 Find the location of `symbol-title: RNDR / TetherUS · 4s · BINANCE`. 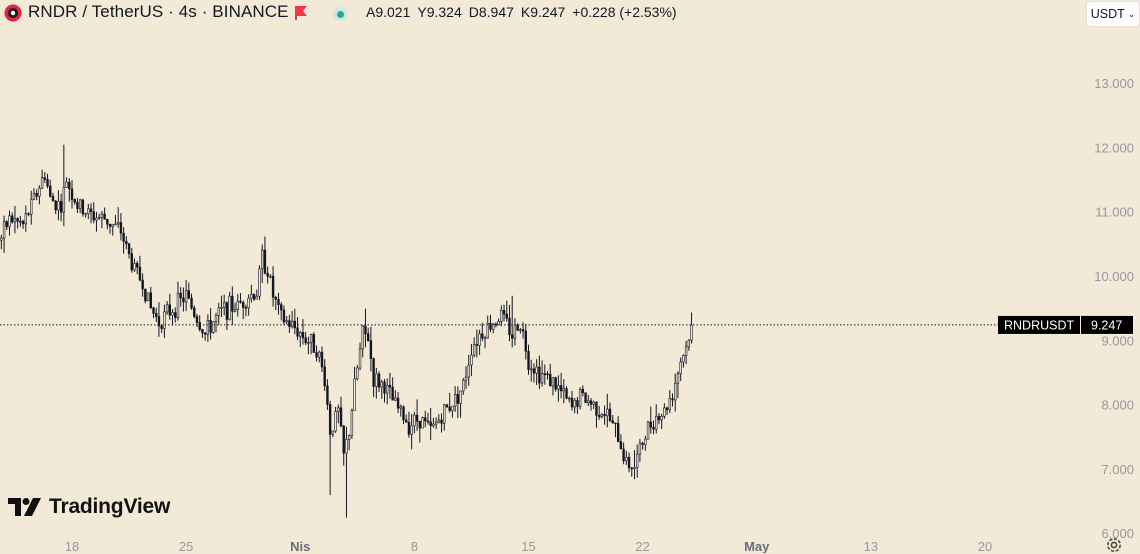

symbol-title: RNDR / TetherUS · 4s · BINANCE is located at coordinates (158, 11).